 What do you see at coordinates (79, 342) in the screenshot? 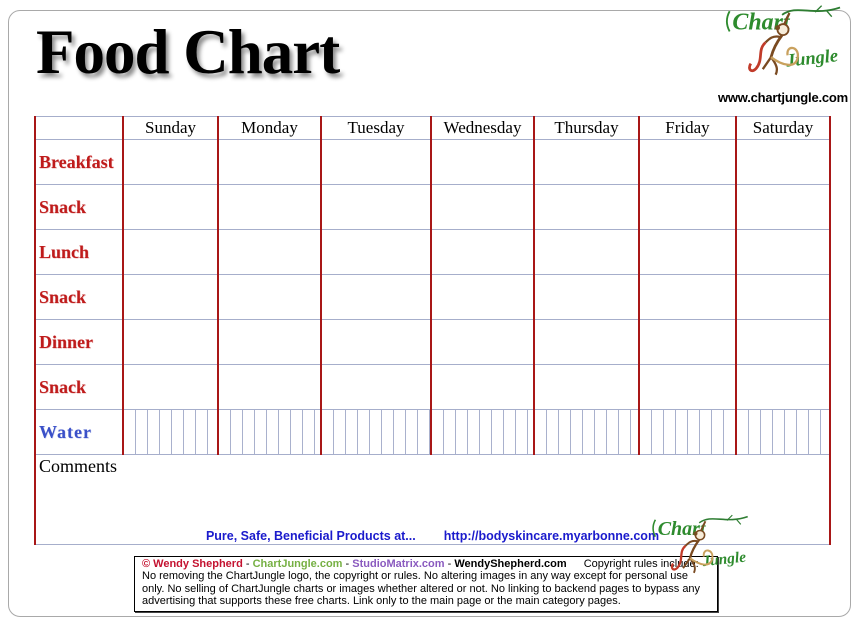
I see `row-label-dinner: Dinner` at bounding box center [79, 342].